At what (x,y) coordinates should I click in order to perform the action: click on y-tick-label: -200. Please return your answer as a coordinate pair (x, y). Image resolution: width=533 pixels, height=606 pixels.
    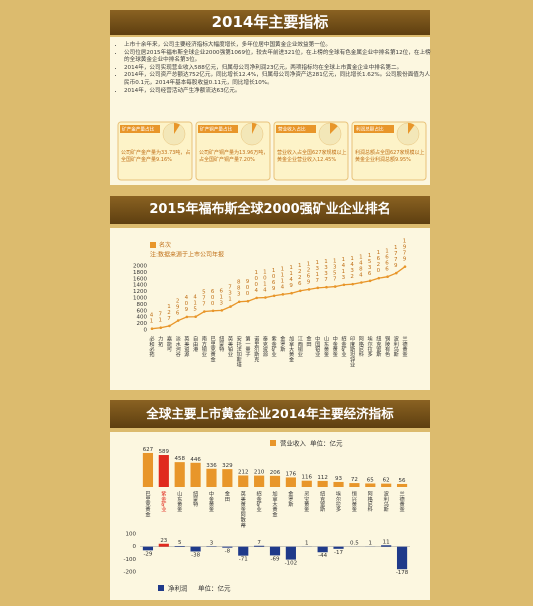
    Looking at the image, I should click on (130, 573).